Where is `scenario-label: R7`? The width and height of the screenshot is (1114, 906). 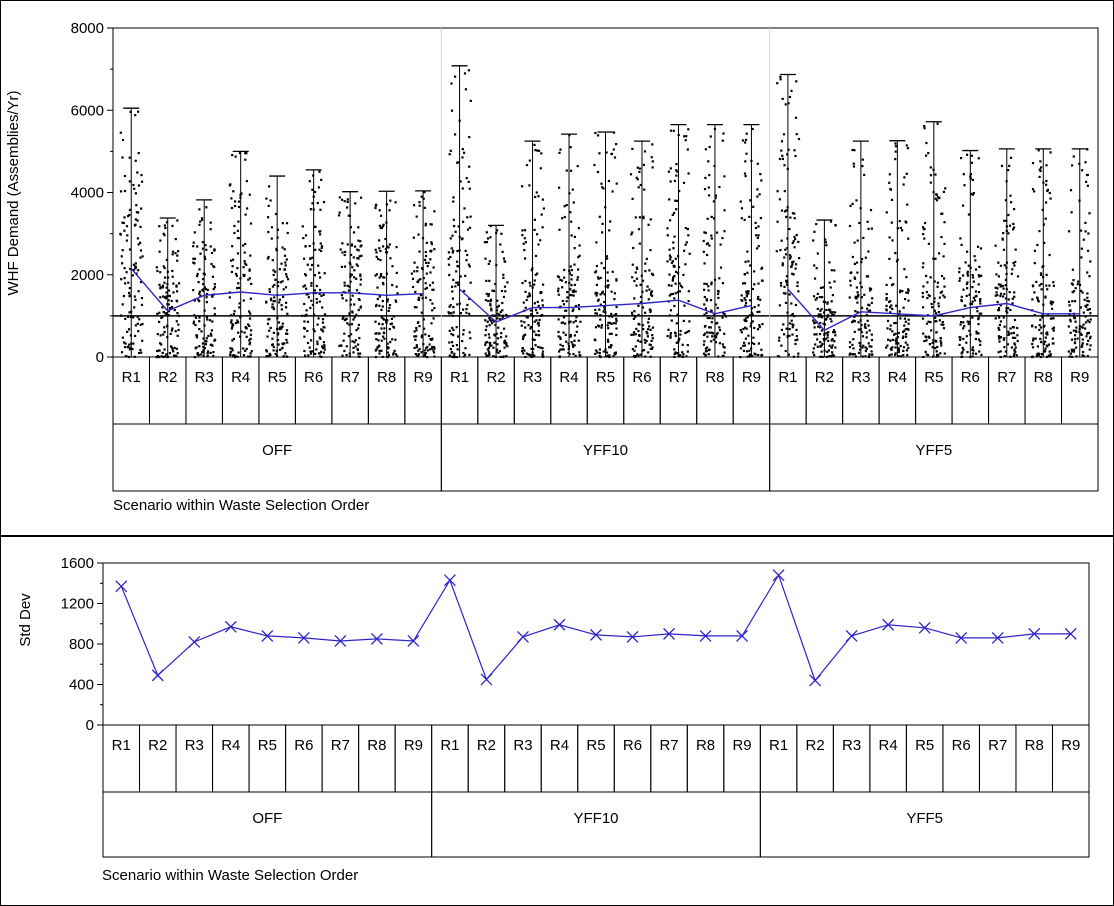
scenario-label: R7 is located at coordinates (1006, 377).